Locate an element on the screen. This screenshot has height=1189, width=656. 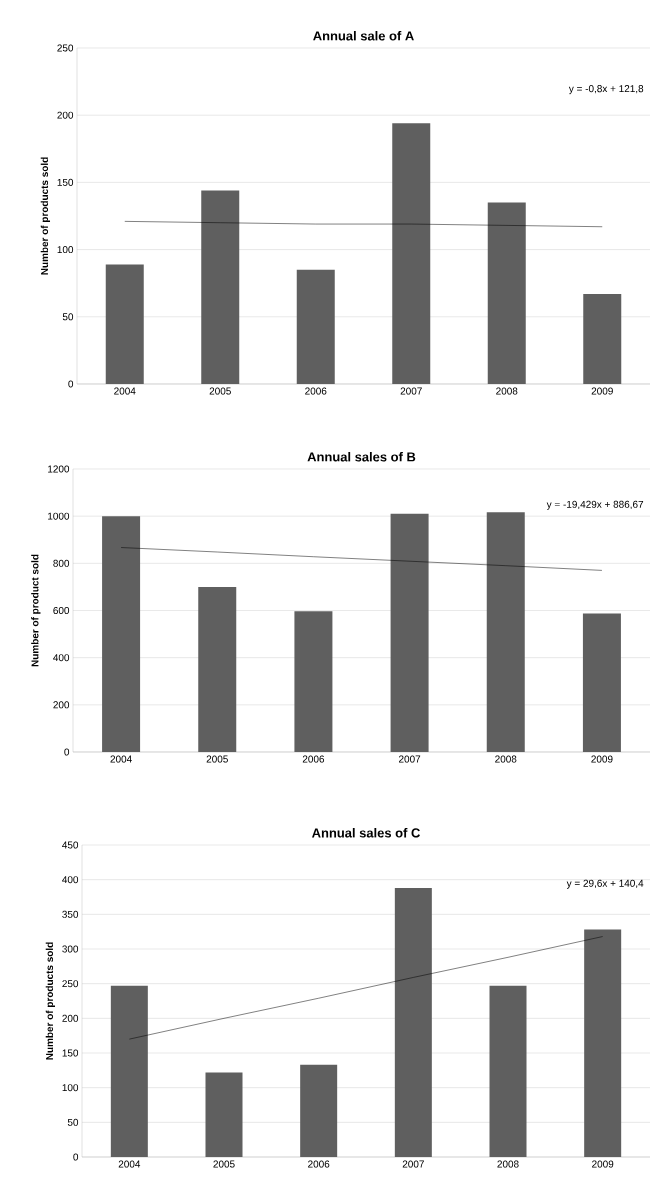
y-tick-label: 350 is located at coordinates (70, 914).